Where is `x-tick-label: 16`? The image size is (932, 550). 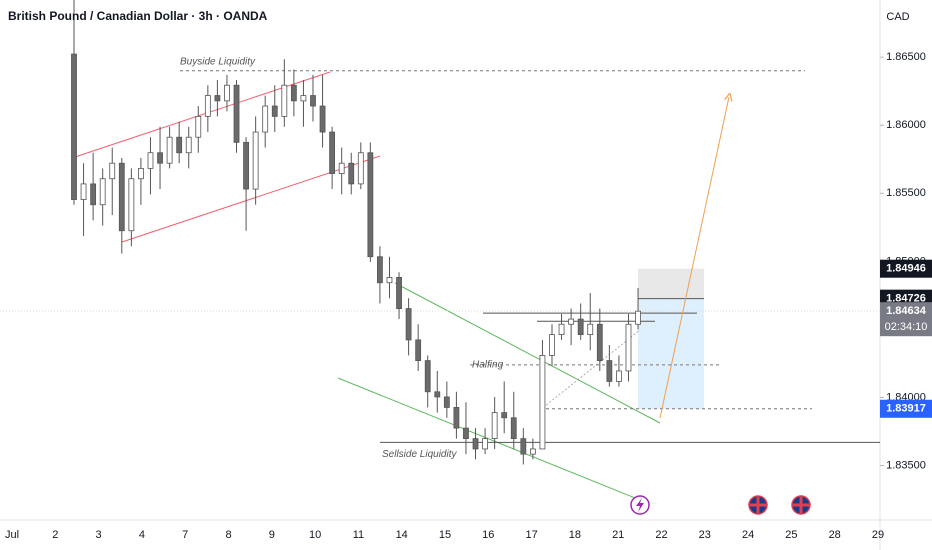
x-tick-label: 16 is located at coordinates (488, 535).